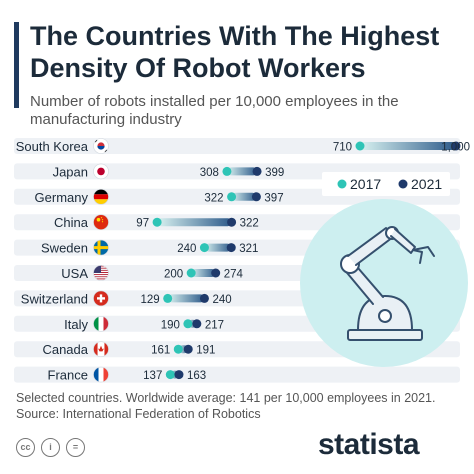 This screenshot has height=474, width=474. What do you see at coordinates (173, 275) in the screenshot?
I see `value-label-2017: 200` at bounding box center [173, 275].